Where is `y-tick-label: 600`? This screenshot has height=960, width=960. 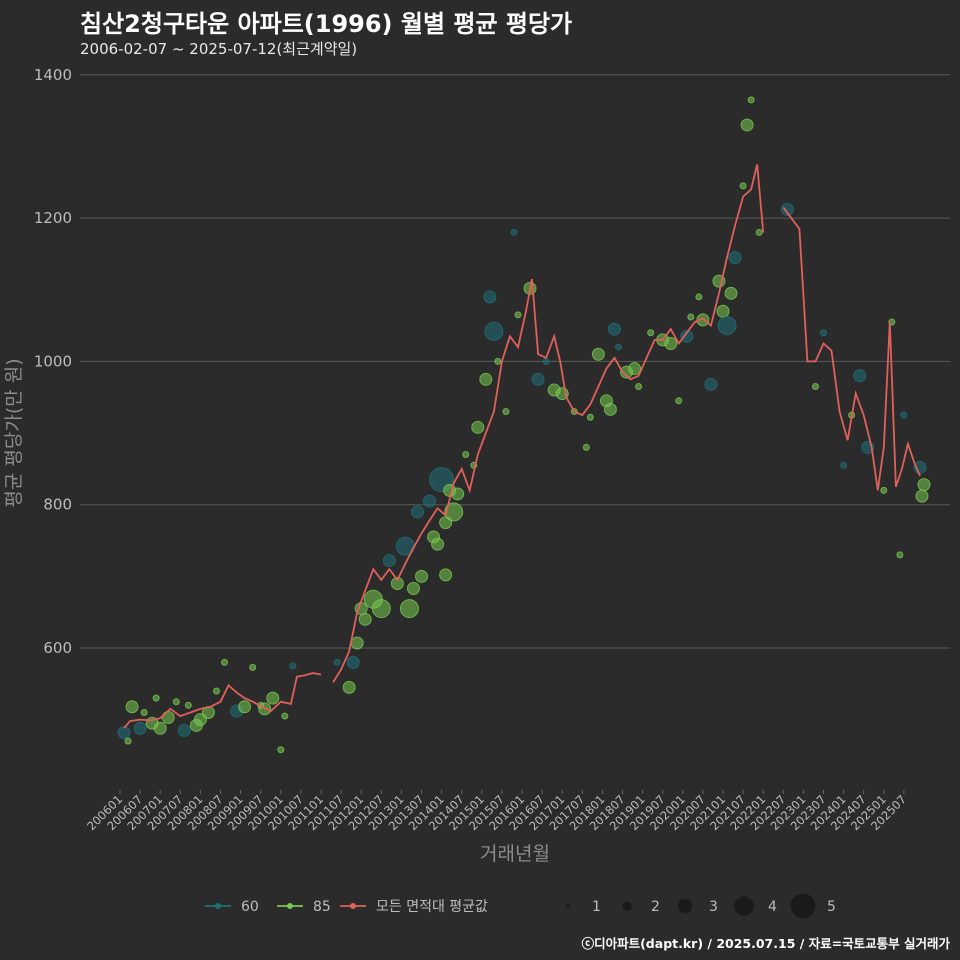 y-tick-label: 600 is located at coordinates (57, 648).